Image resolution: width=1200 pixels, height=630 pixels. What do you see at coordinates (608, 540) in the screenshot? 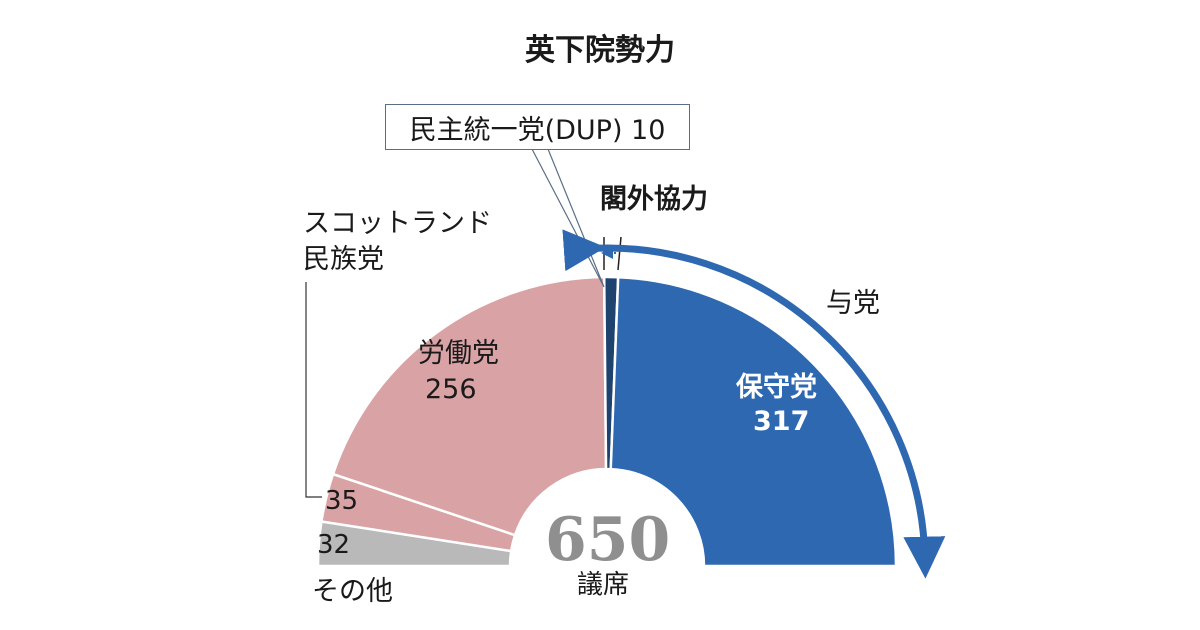
I see `total-seats-value: 650` at bounding box center [608, 540].